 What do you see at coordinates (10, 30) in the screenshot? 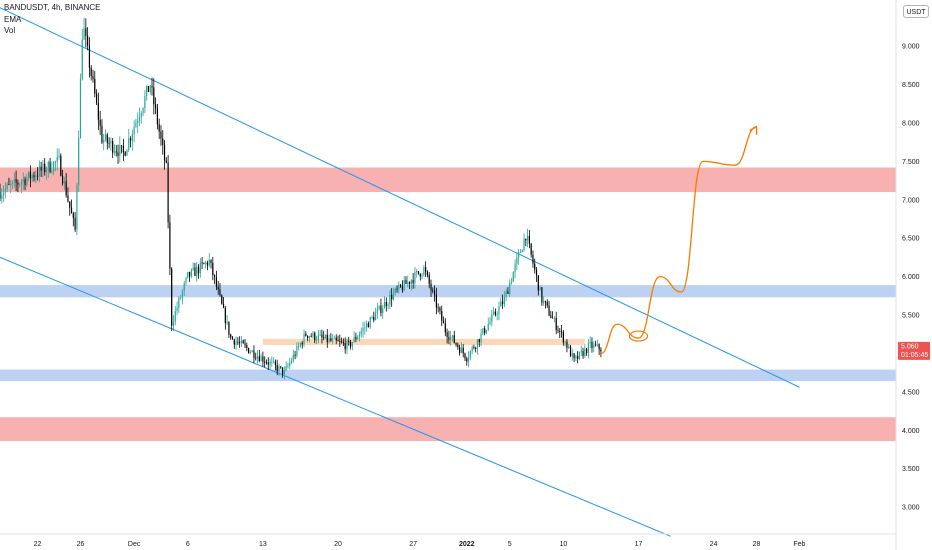
I see `indicator-vol-label: Vol` at bounding box center [10, 30].